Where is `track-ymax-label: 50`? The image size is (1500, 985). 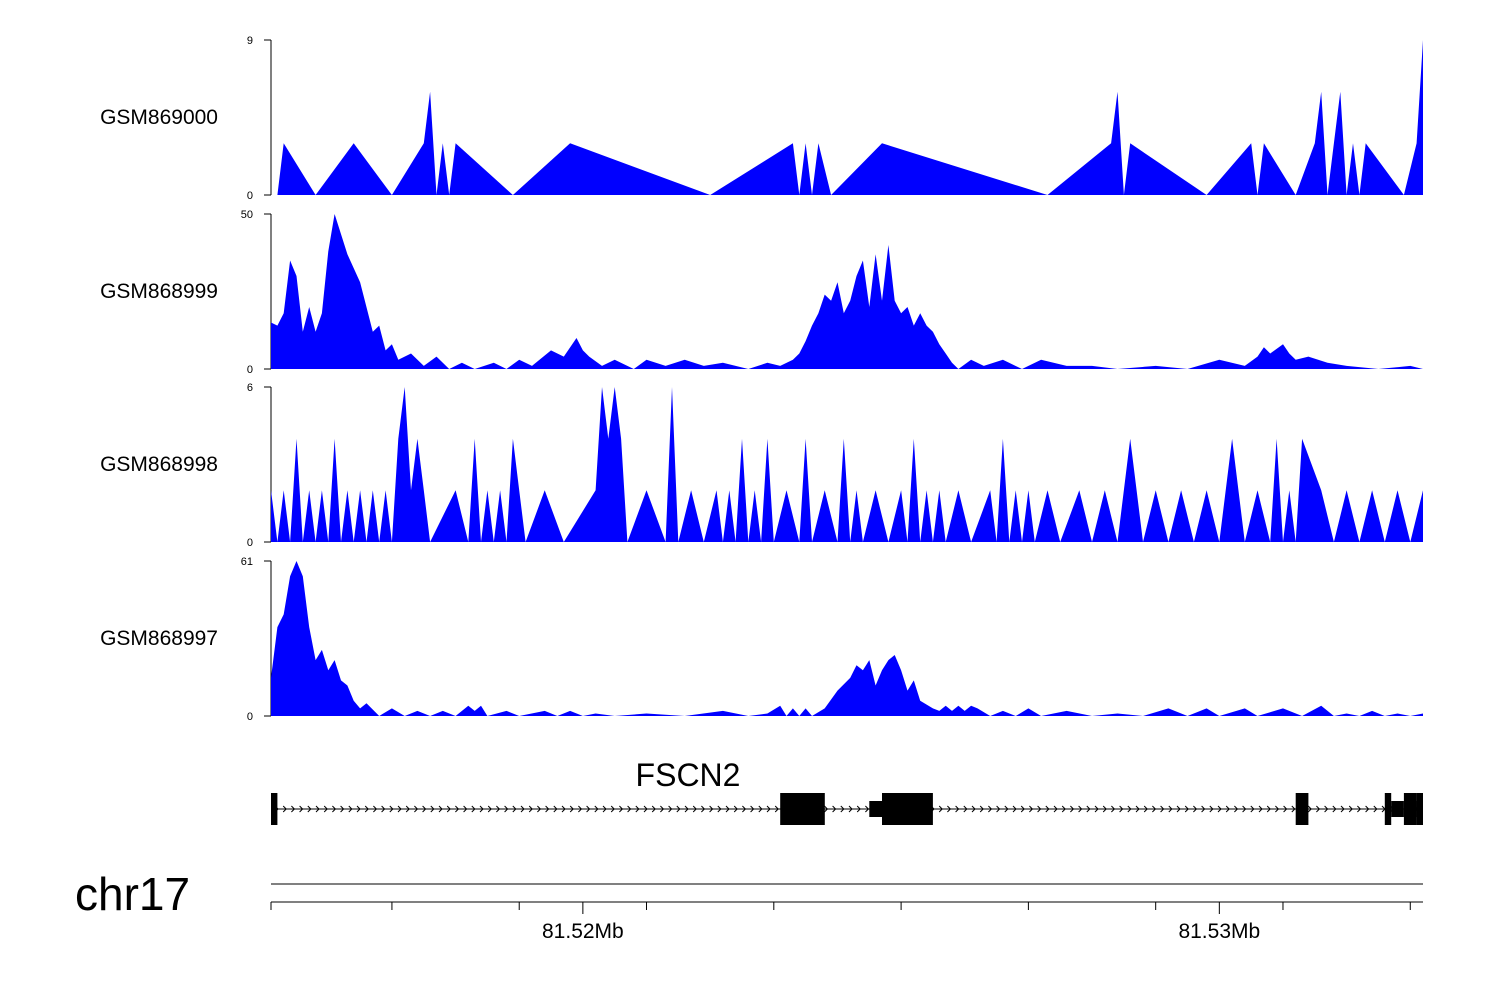 track-ymax-label: 50 is located at coordinates (247, 215).